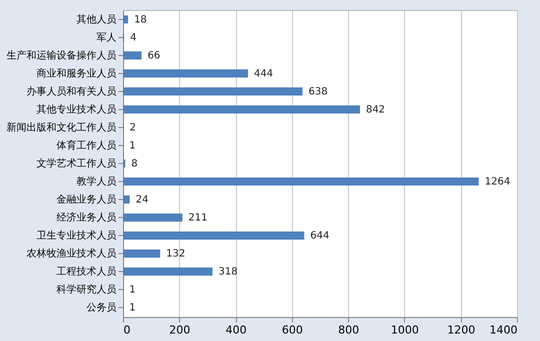 The image size is (540, 341). What do you see at coordinates (142, 200) in the screenshot?
I see `data-label: 24` at bounding box center [142, 200].